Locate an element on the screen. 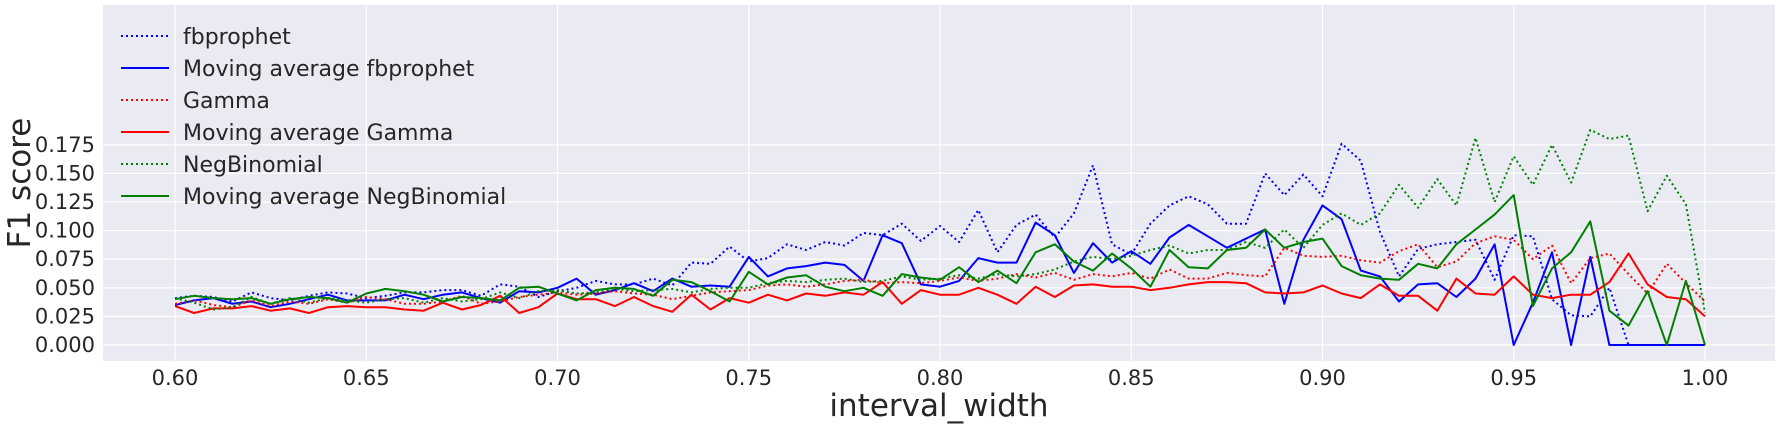  y-tick-label: 0.000 is located at coordinates (65, 345).